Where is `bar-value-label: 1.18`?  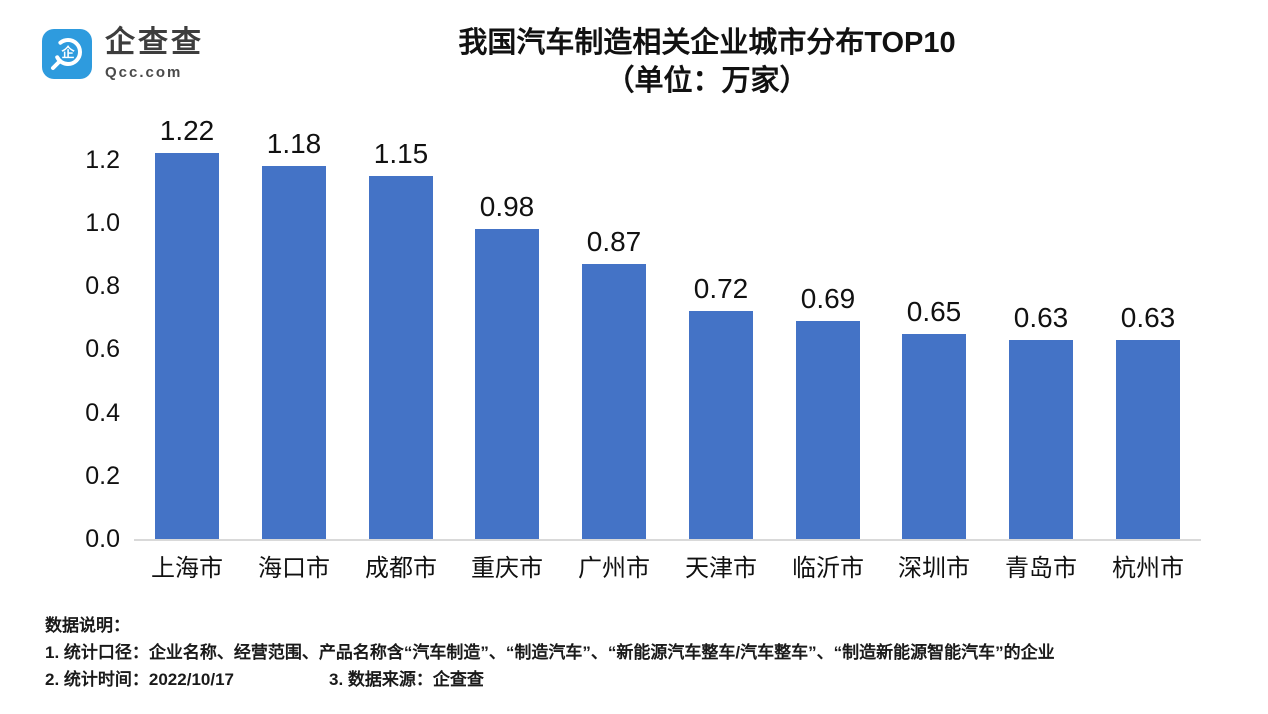
bar-value-label: 1.18 is located at coordinates (294, 143).